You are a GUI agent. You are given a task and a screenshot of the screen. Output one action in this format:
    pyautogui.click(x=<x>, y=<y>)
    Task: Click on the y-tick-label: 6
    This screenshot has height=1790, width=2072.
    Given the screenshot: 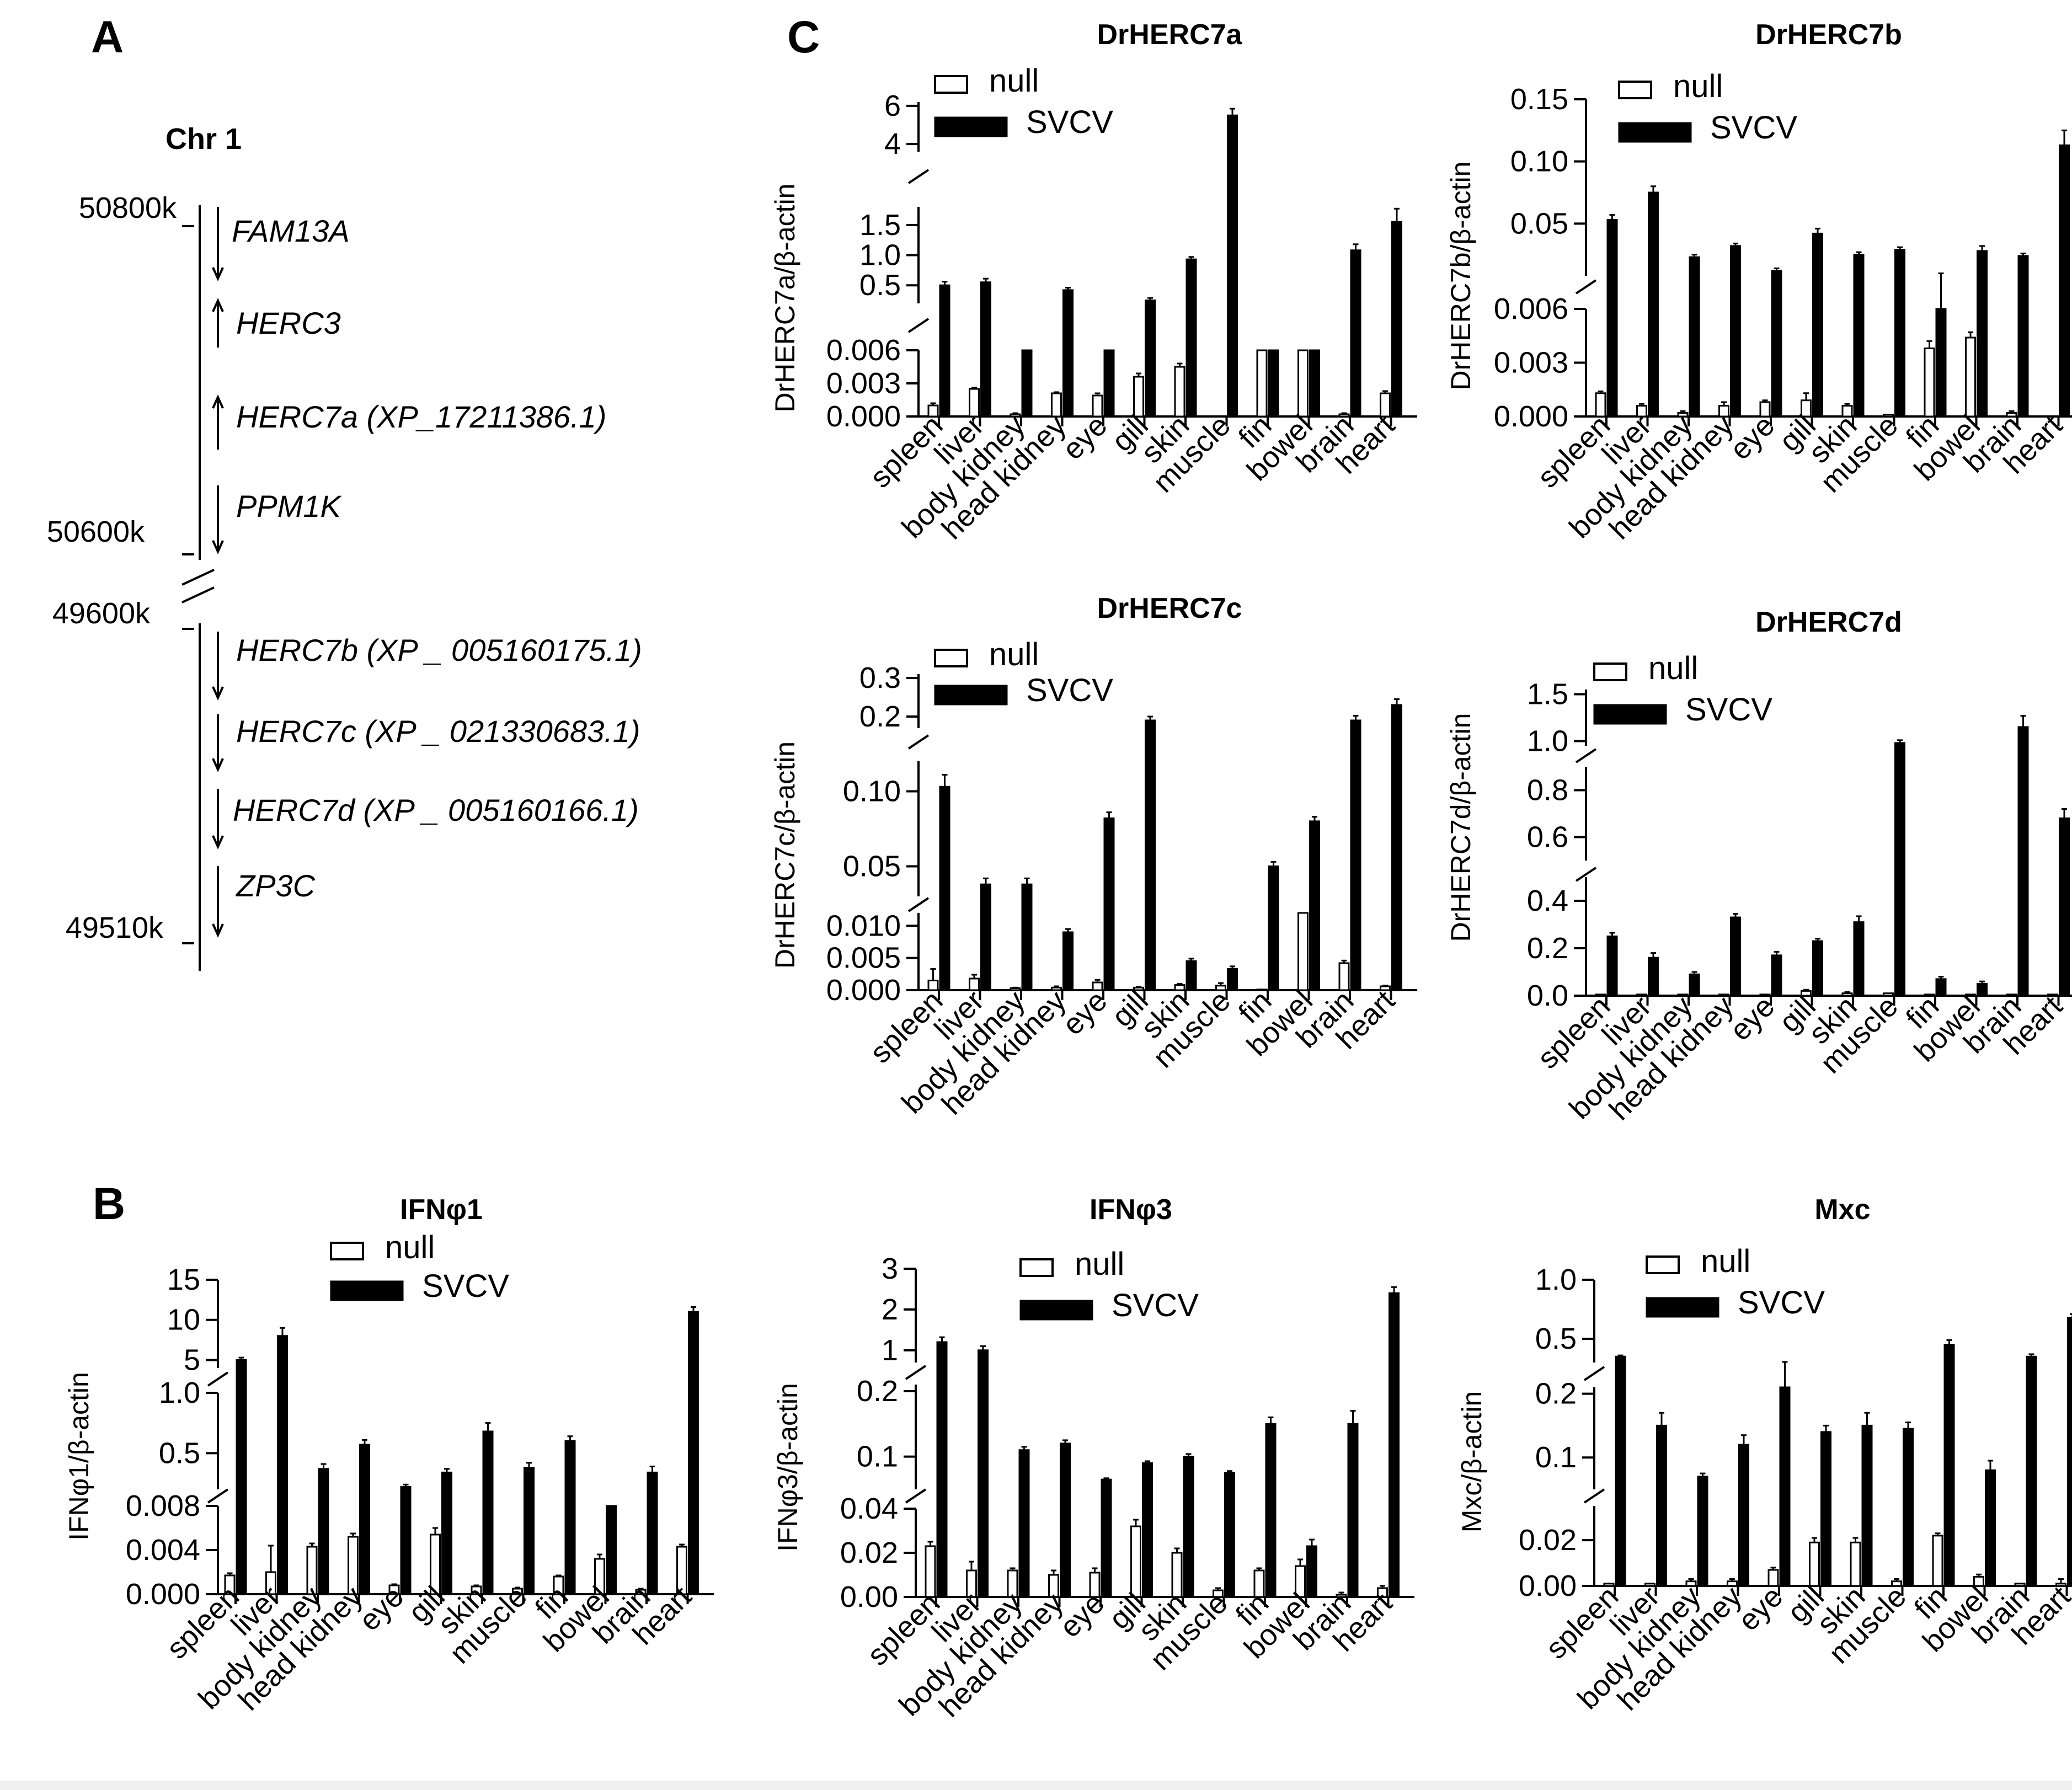 What is the action you would take?
    pyautogui.click(x=893, y=105)
    